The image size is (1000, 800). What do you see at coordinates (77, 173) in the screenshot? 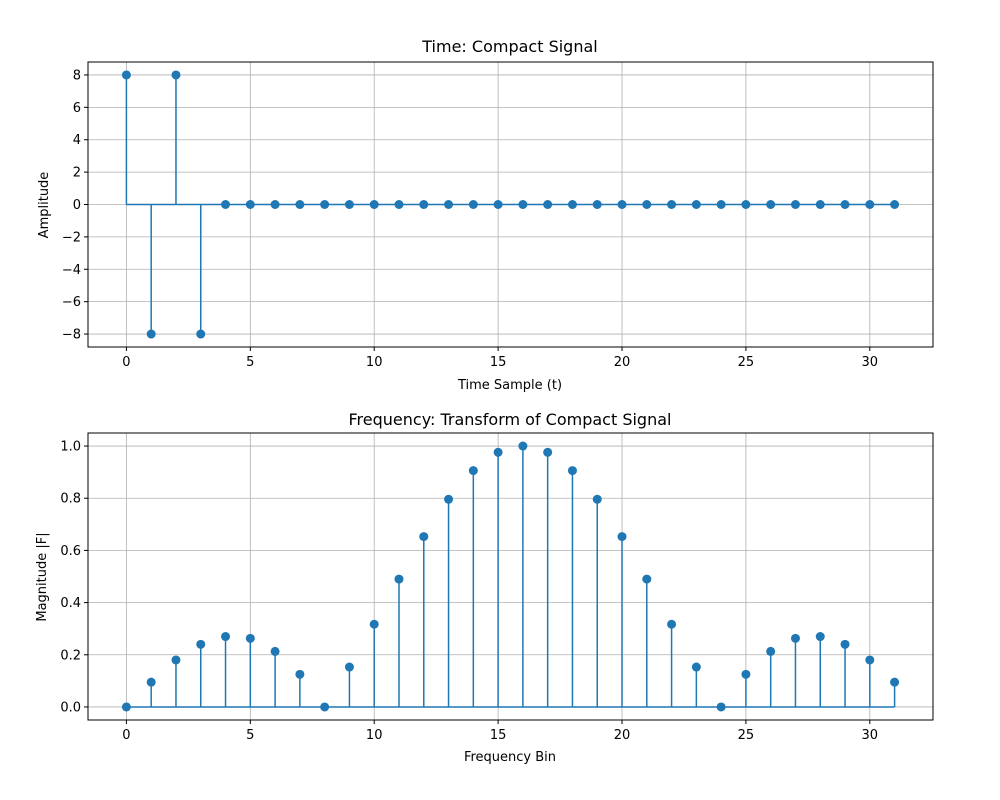
I see `time-ytick-label: 2` at bounding box center [77, 173].